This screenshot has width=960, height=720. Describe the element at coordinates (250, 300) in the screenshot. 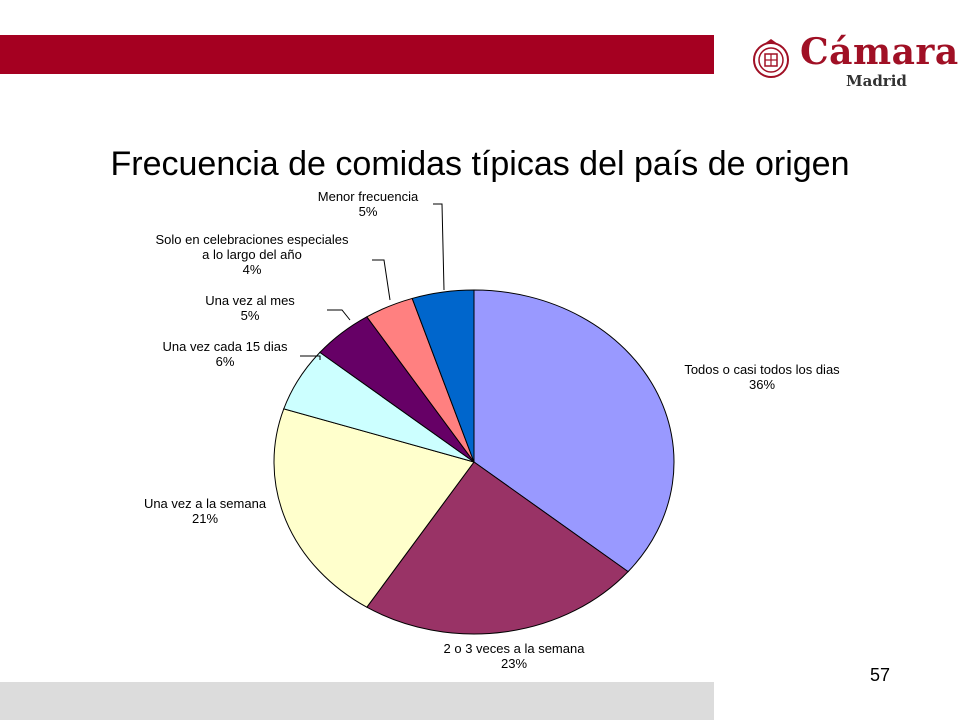

I see `slice-category-label: Una vez al mes` at that location.